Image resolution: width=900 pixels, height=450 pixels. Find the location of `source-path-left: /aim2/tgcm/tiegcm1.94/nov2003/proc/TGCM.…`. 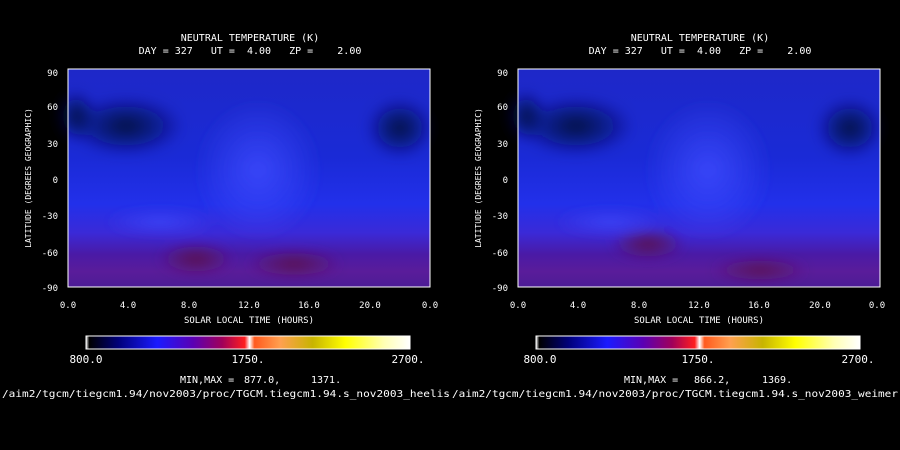

source-path-left: /aim2/tgcm/tiegcm1.94/nov2003/proc/TGCM.… is located at coordinates (226, 394).